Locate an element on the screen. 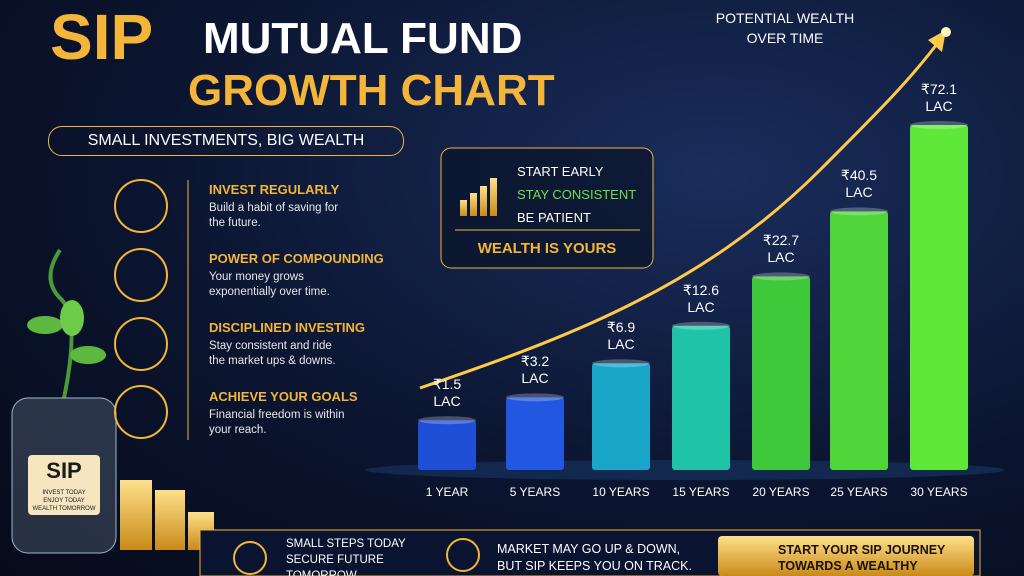 The image size is (1024, 576). tip-title: POWER OF COMPOUNDING is located at coordinates (296, 258).